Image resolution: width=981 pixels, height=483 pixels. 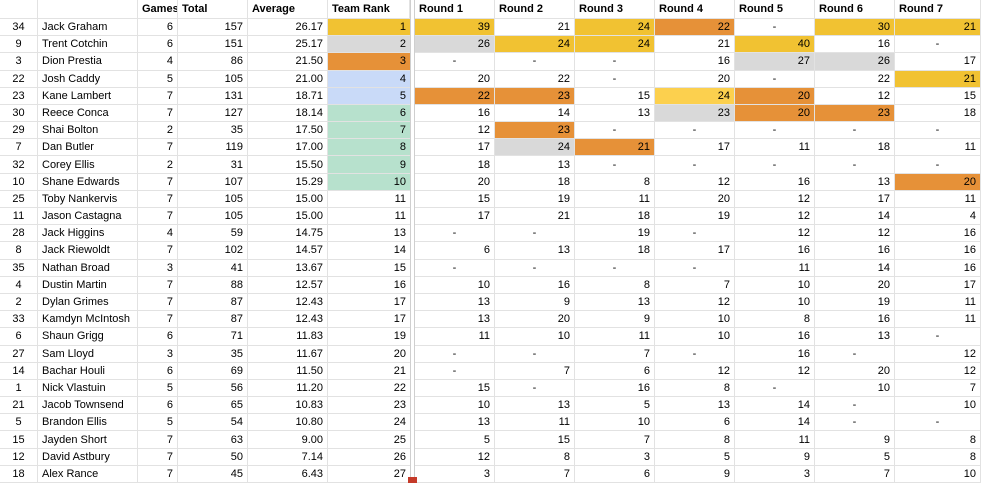 I want to click on cell-average: 13.67, so click(x=288, y=268).